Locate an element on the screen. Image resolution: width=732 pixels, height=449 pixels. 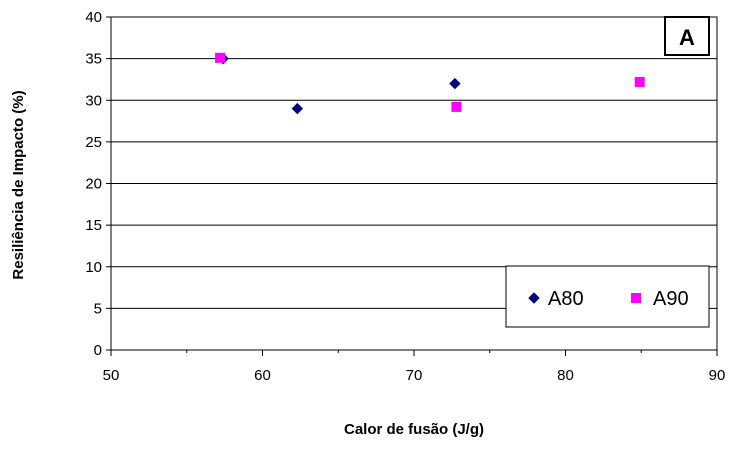
y-tick-label: 35 is located at coordinates (93, 59).